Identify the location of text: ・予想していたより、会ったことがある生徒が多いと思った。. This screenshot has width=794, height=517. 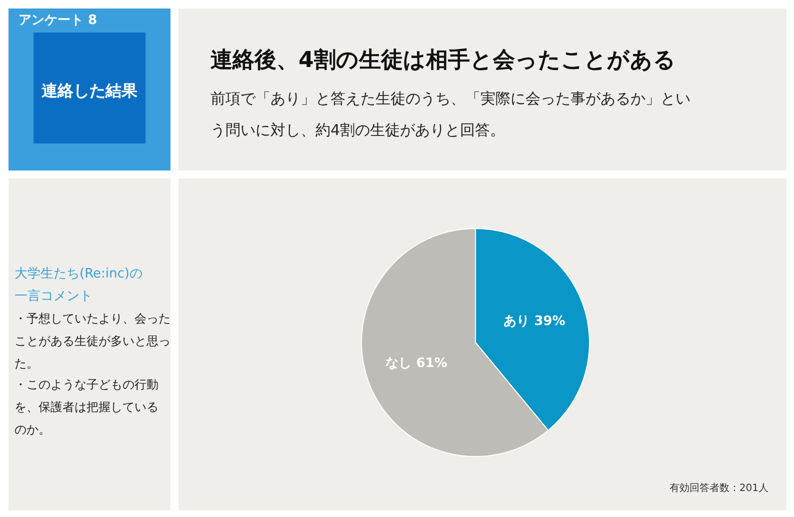
(92, 341).